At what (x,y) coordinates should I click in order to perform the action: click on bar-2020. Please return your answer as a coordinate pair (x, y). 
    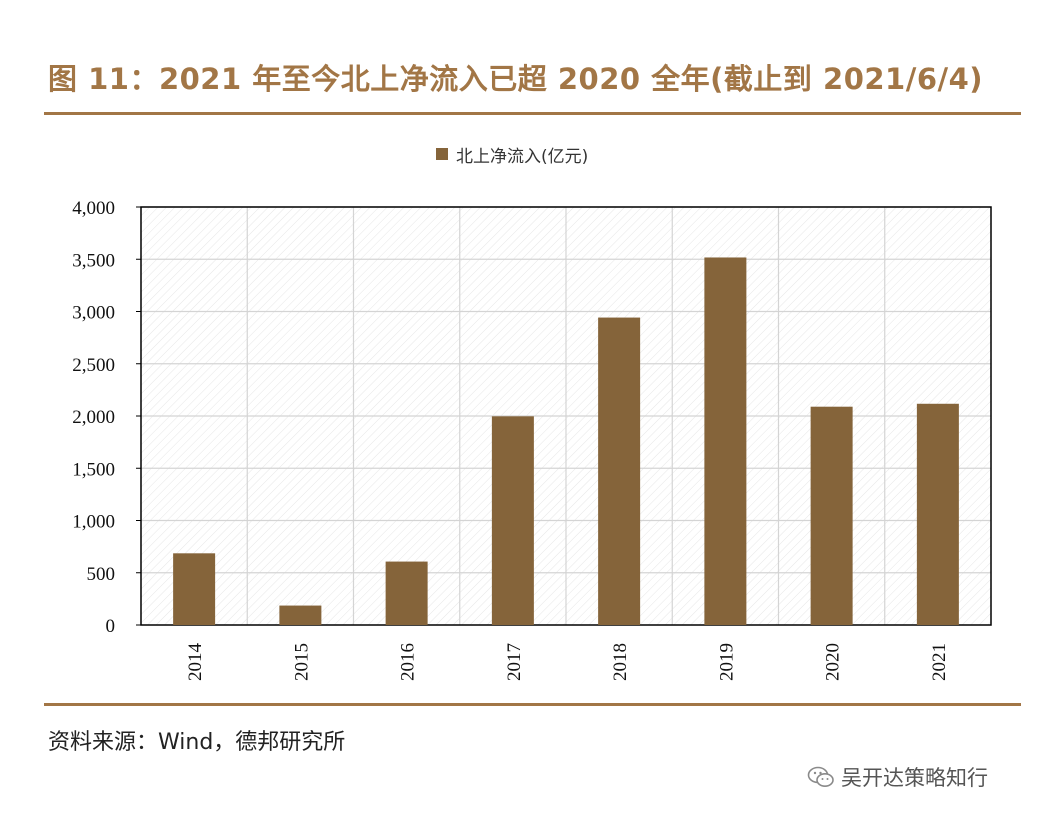
    Looking at the image, I should click on (831, 515).